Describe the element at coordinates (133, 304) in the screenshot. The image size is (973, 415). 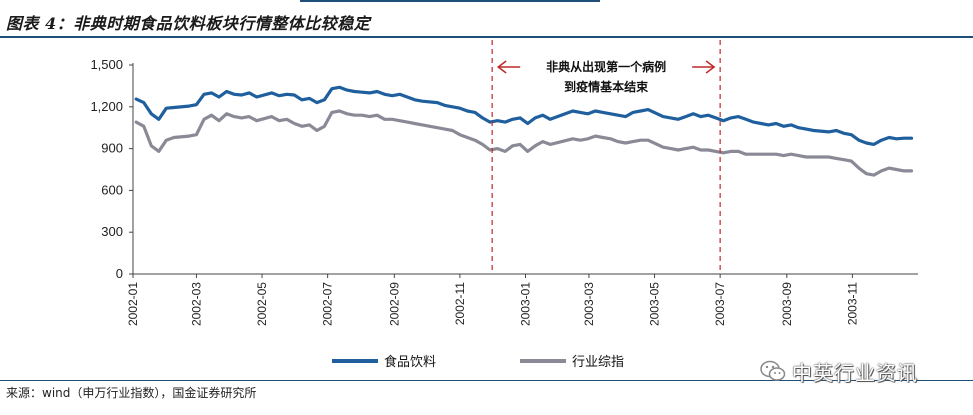
I see `x-tick-label: 2002-01` at that location.